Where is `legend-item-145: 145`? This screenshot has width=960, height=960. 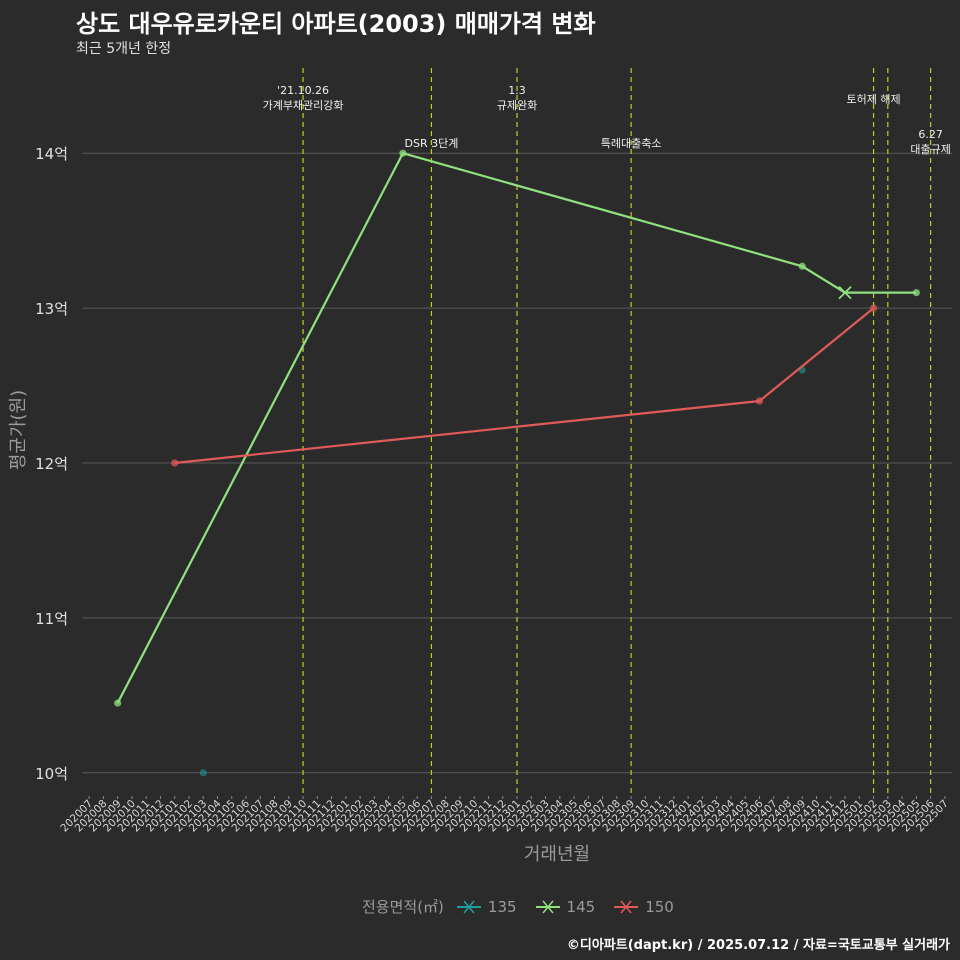
legend-item-145: 145 is located at coordinates (565, 906).